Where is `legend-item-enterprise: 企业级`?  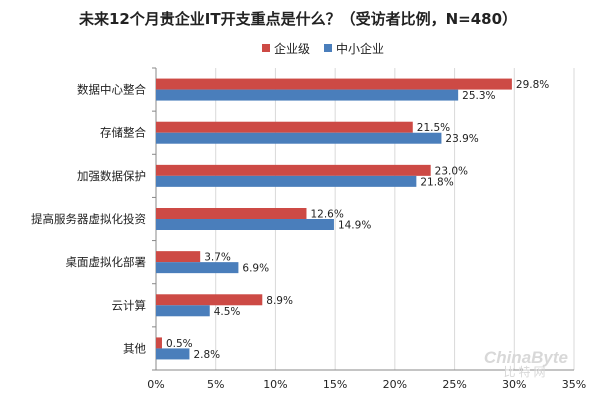
legend-item-enterprise: 企业级 is located at coordinates (286, 48).